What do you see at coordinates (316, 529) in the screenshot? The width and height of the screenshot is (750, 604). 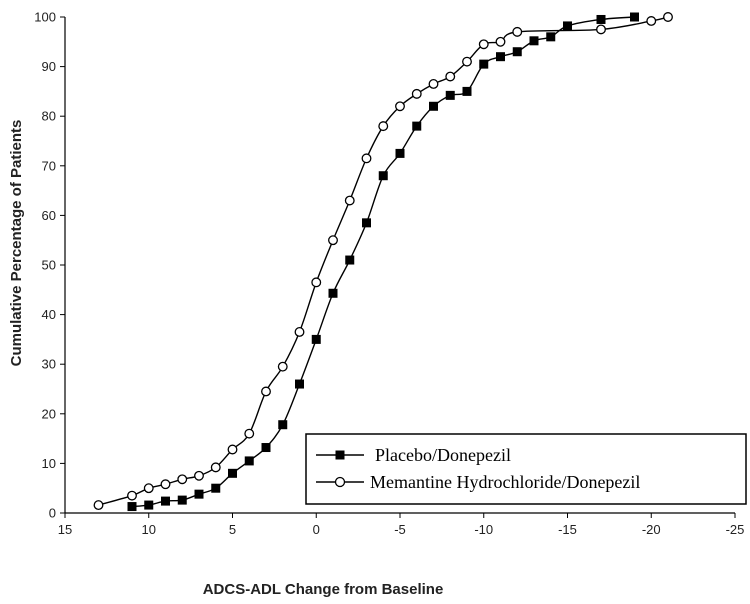 I see `x-tick-label: 0` at bounding box center [316, 529].